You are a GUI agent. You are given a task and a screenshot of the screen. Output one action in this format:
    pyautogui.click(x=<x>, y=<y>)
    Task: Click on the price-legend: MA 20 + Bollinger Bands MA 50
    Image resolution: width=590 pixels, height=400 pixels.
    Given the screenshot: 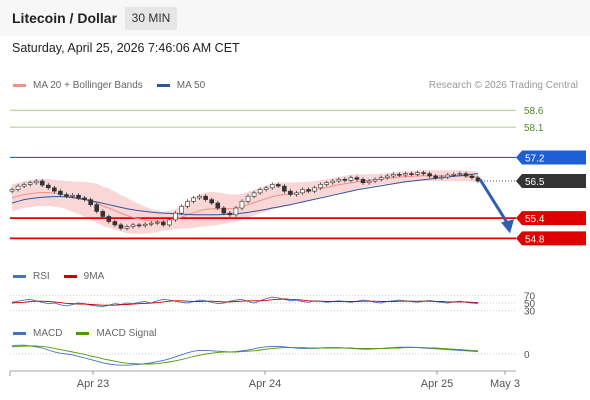 What is the action you would take?
    pyautogui.click(x=116, y=85)
    